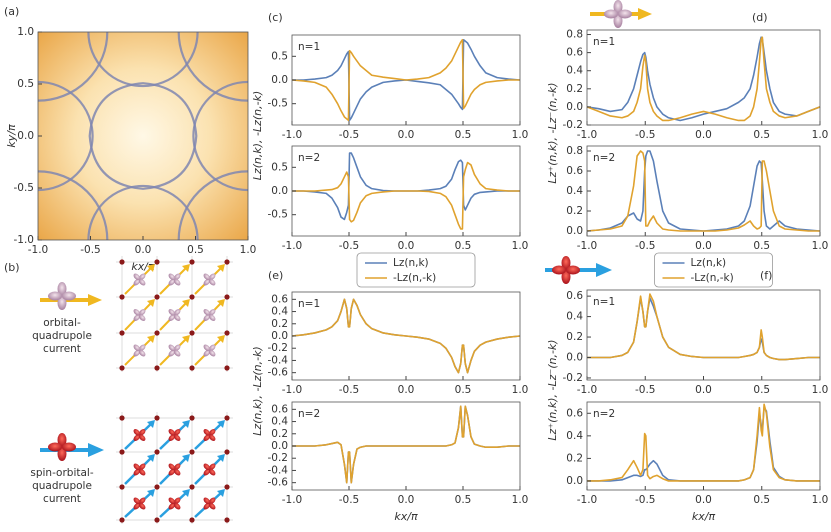 Image resolution: width=831 pixels, height=532 pixels. What do you see at coordinates (766, 275) in the screenshot?
I see `panel-label: (f)` at bounding box center [766, 275].